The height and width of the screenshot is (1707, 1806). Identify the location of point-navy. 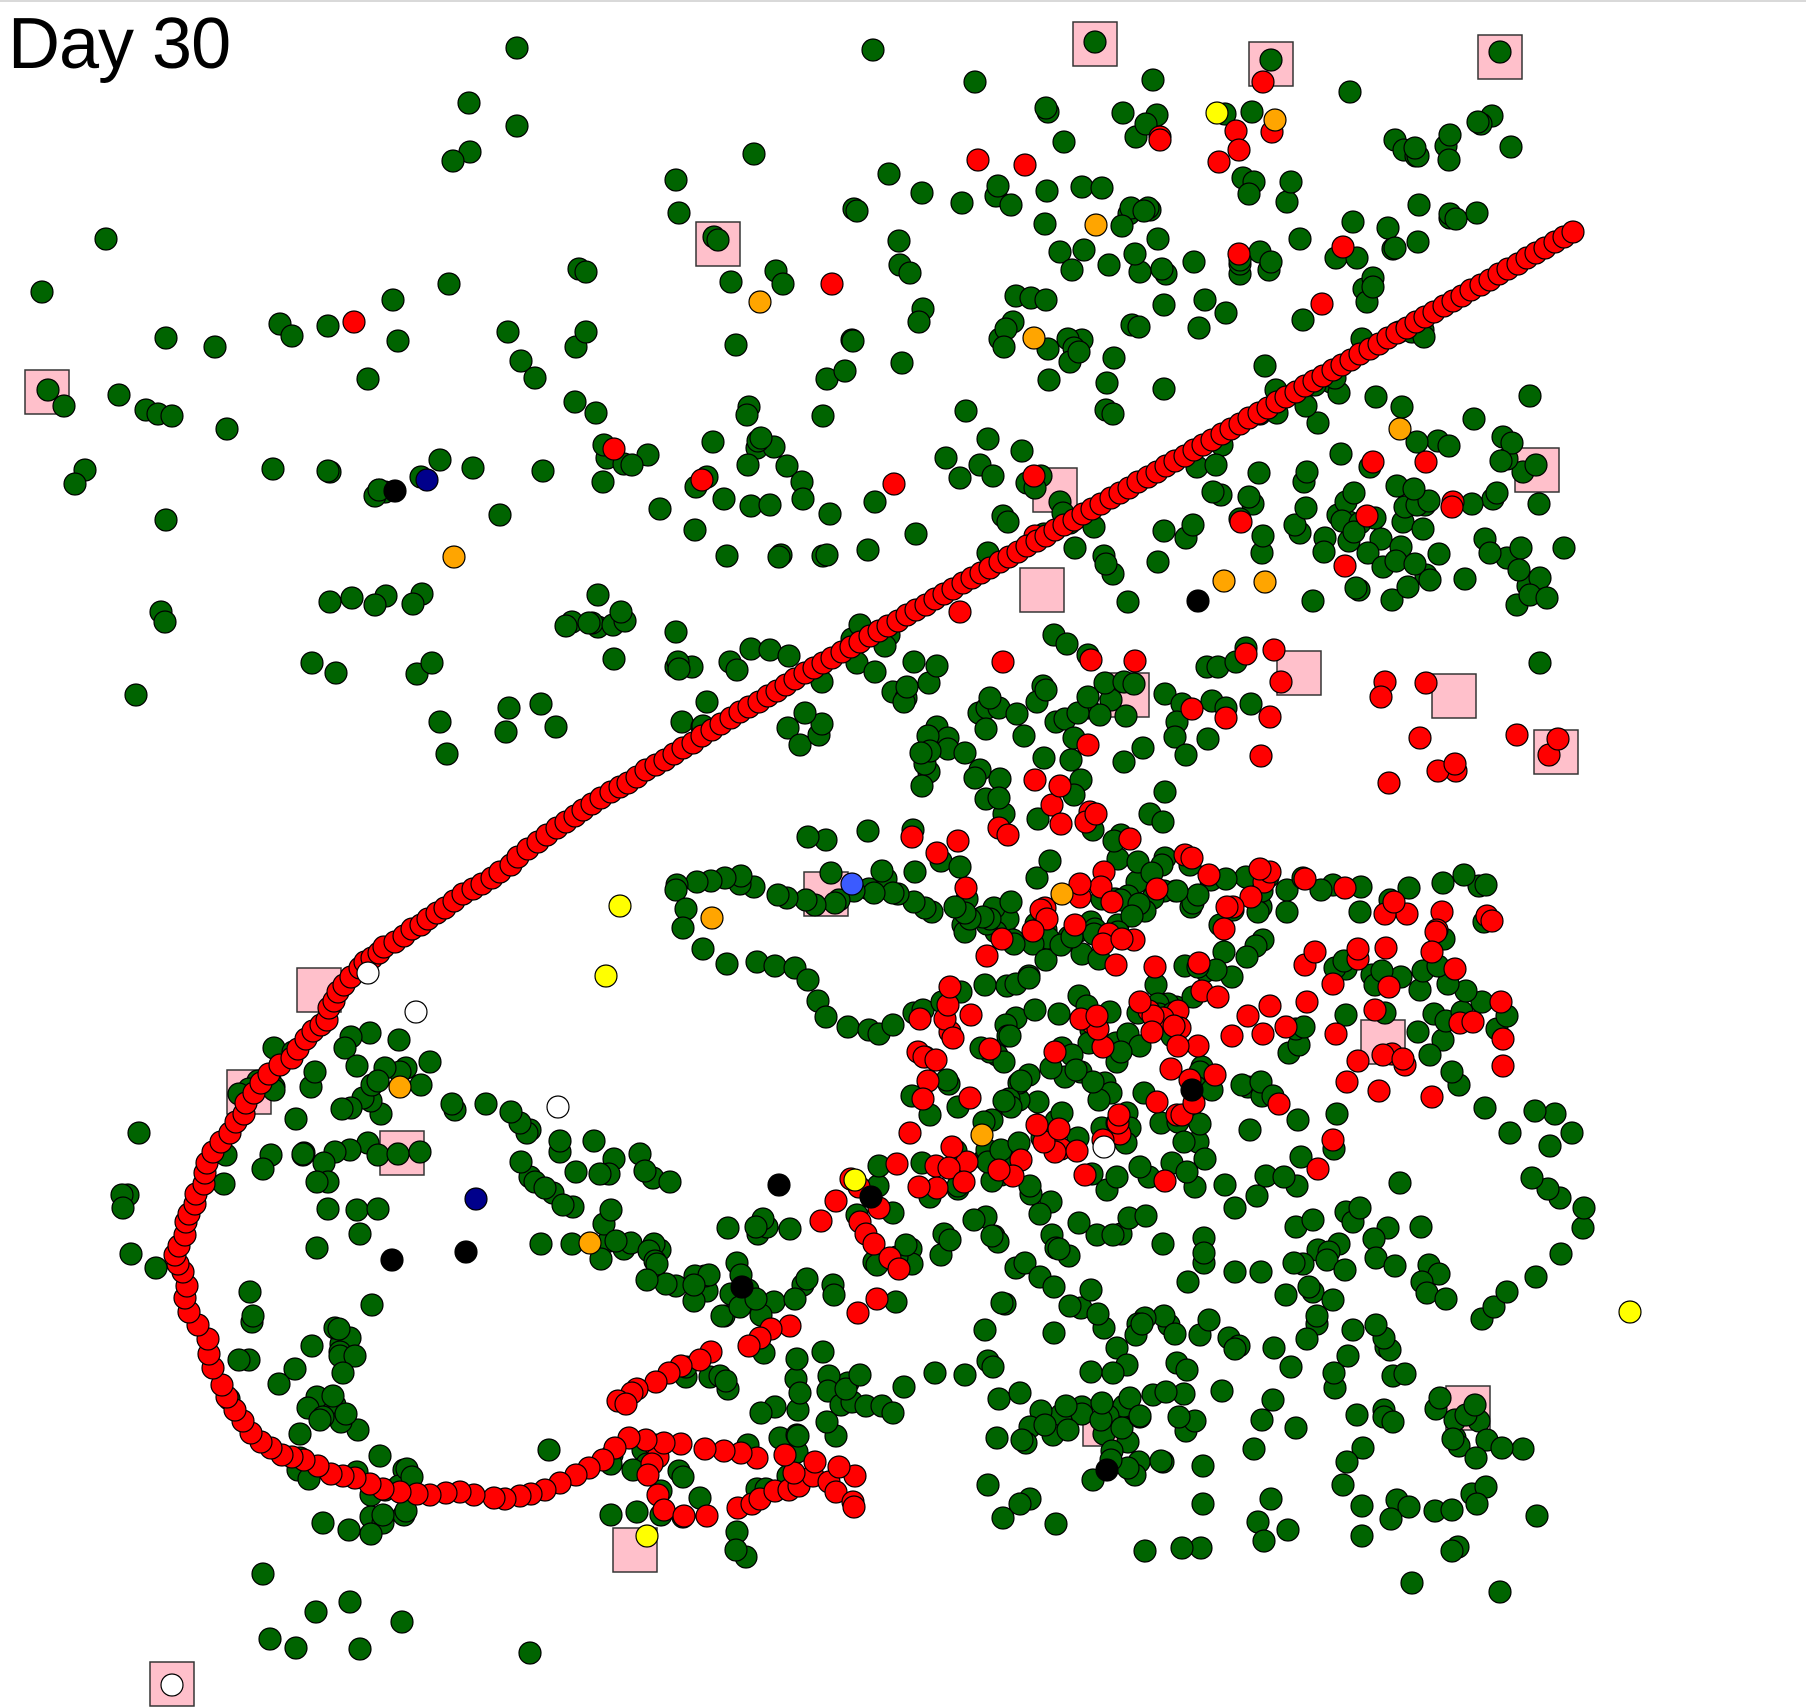
(476, 1199).